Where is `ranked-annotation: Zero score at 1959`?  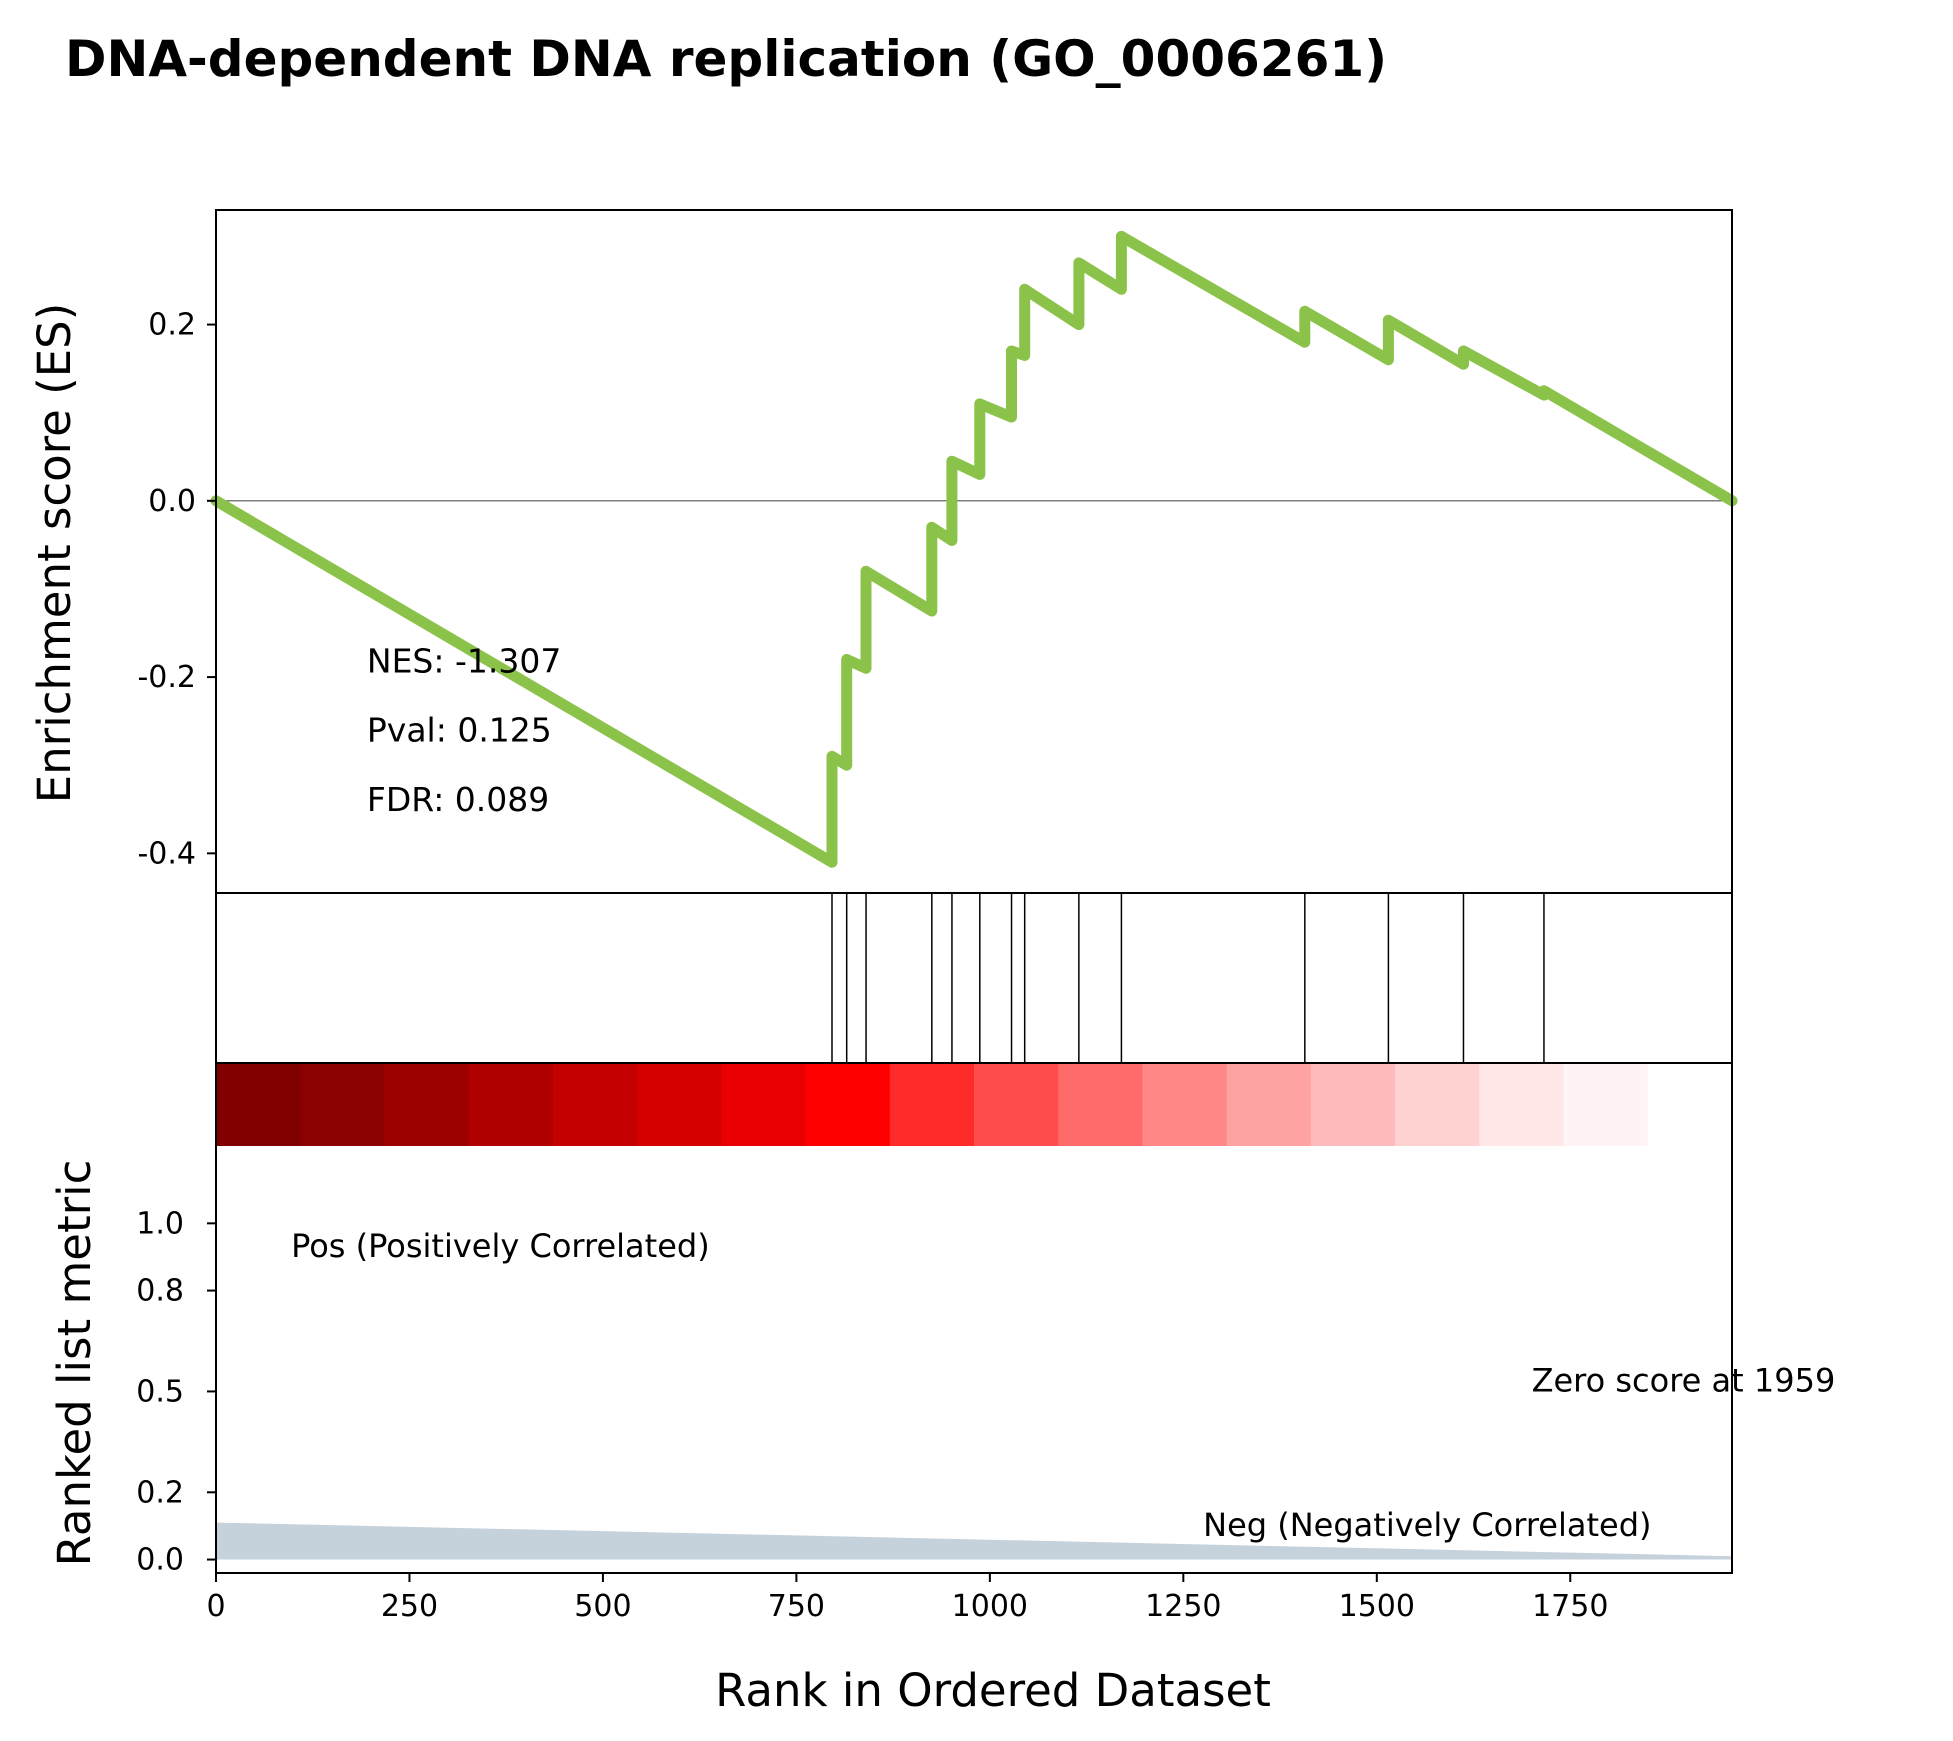 ranked-annotation: Zero score at 1959 is located at coordinates (1684, 1380).